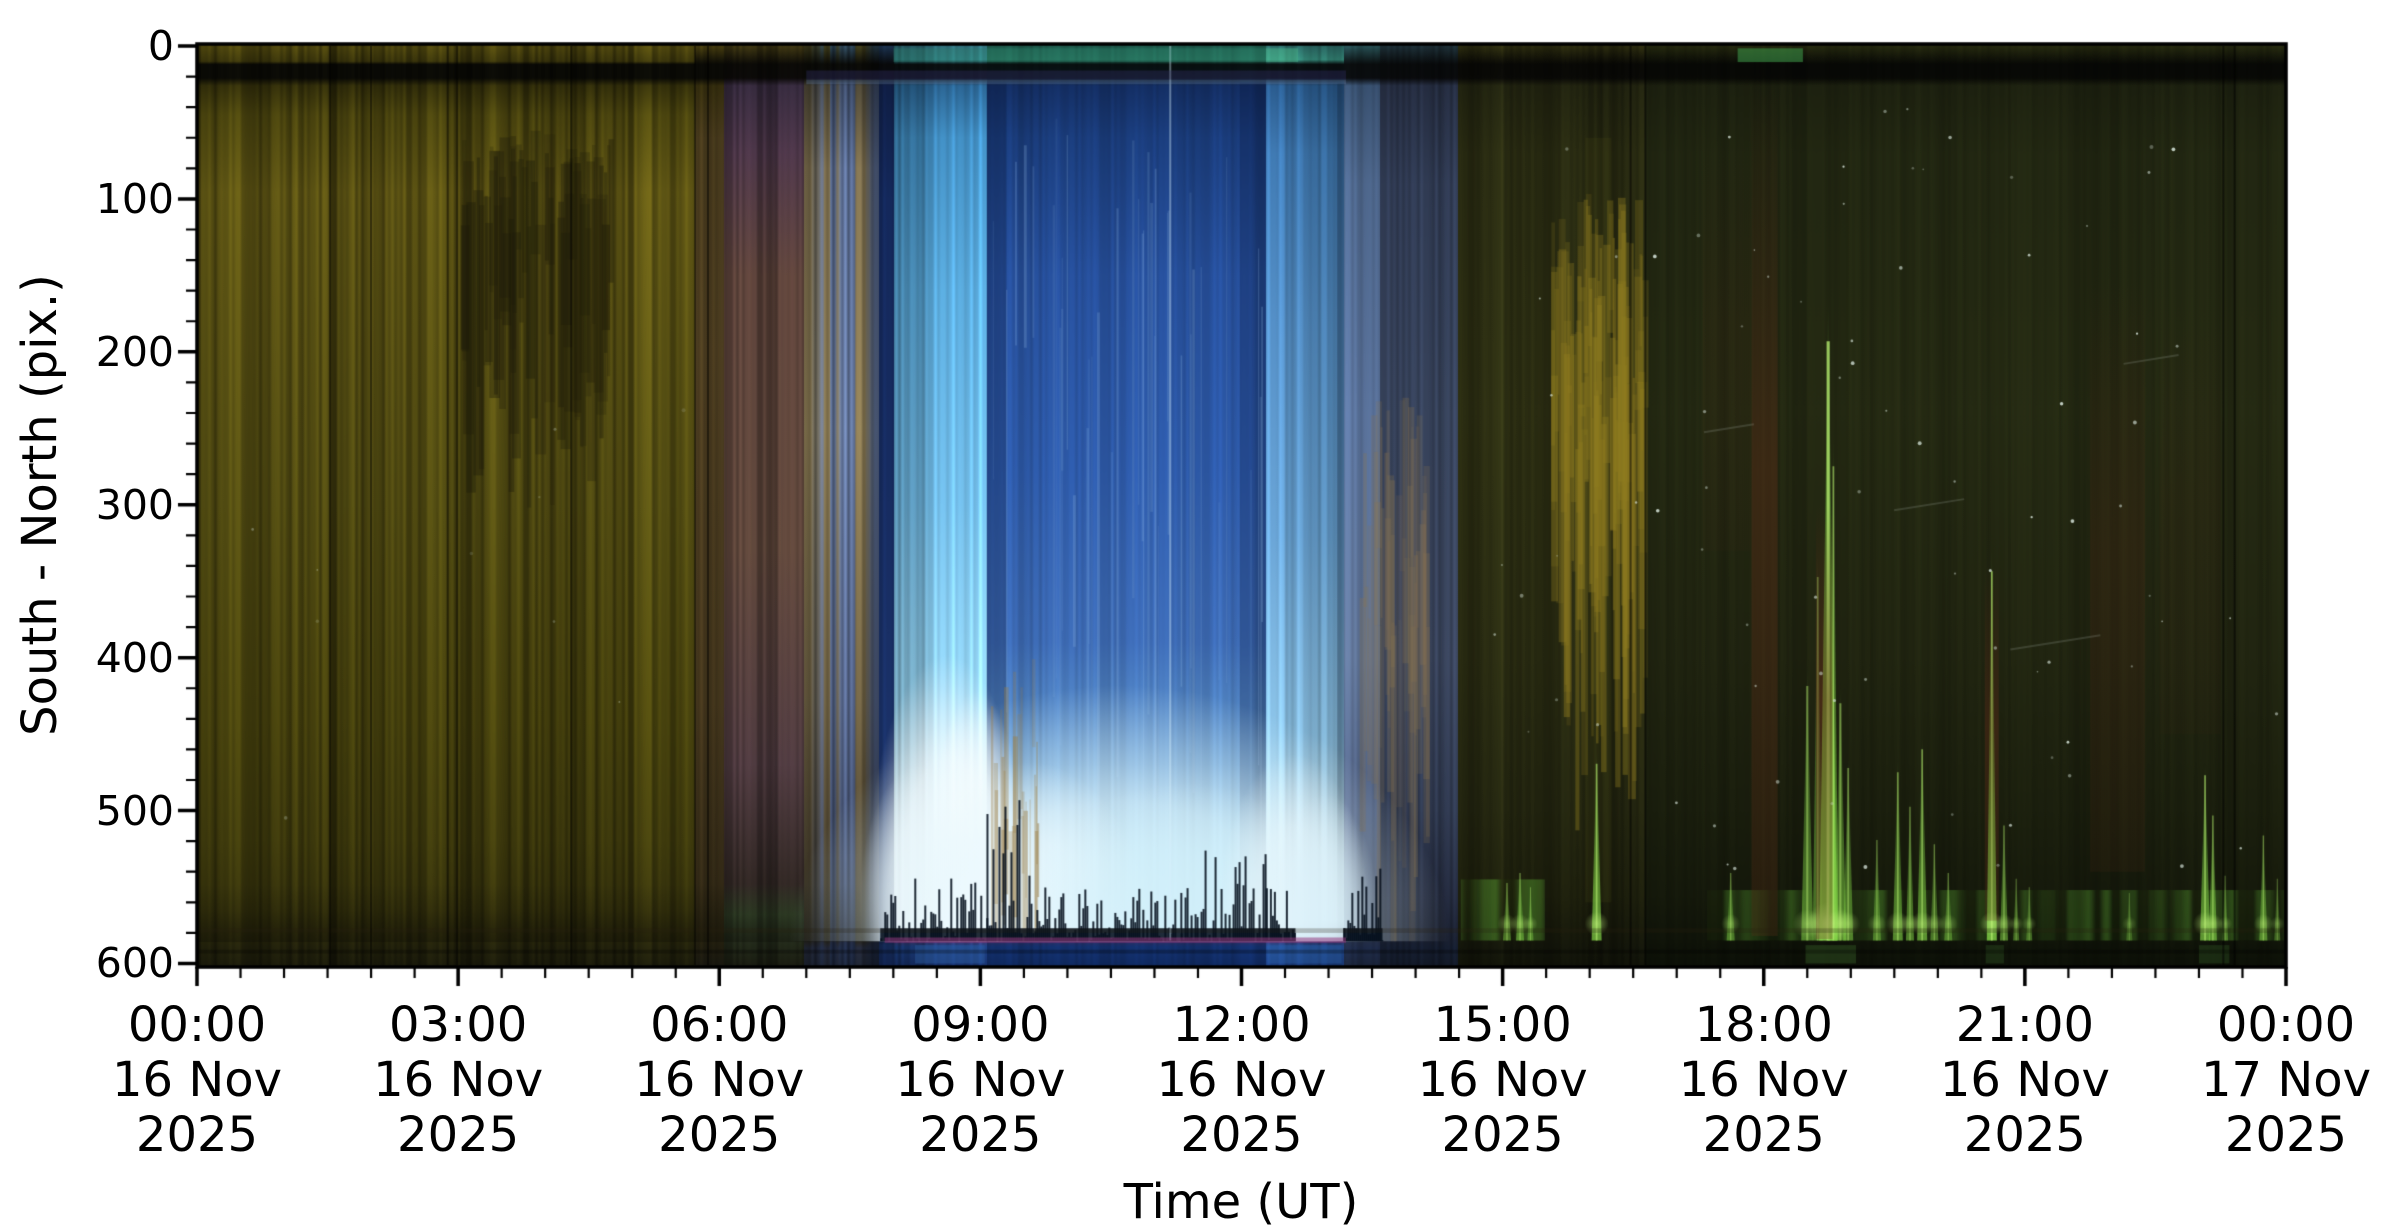 This screenshot has height=1227, width=2393. What do you see at coordinates (2025, 1025) in the screenshot?
I see `x-tick-time: 21:00` at bounding box center [2025, 1025].